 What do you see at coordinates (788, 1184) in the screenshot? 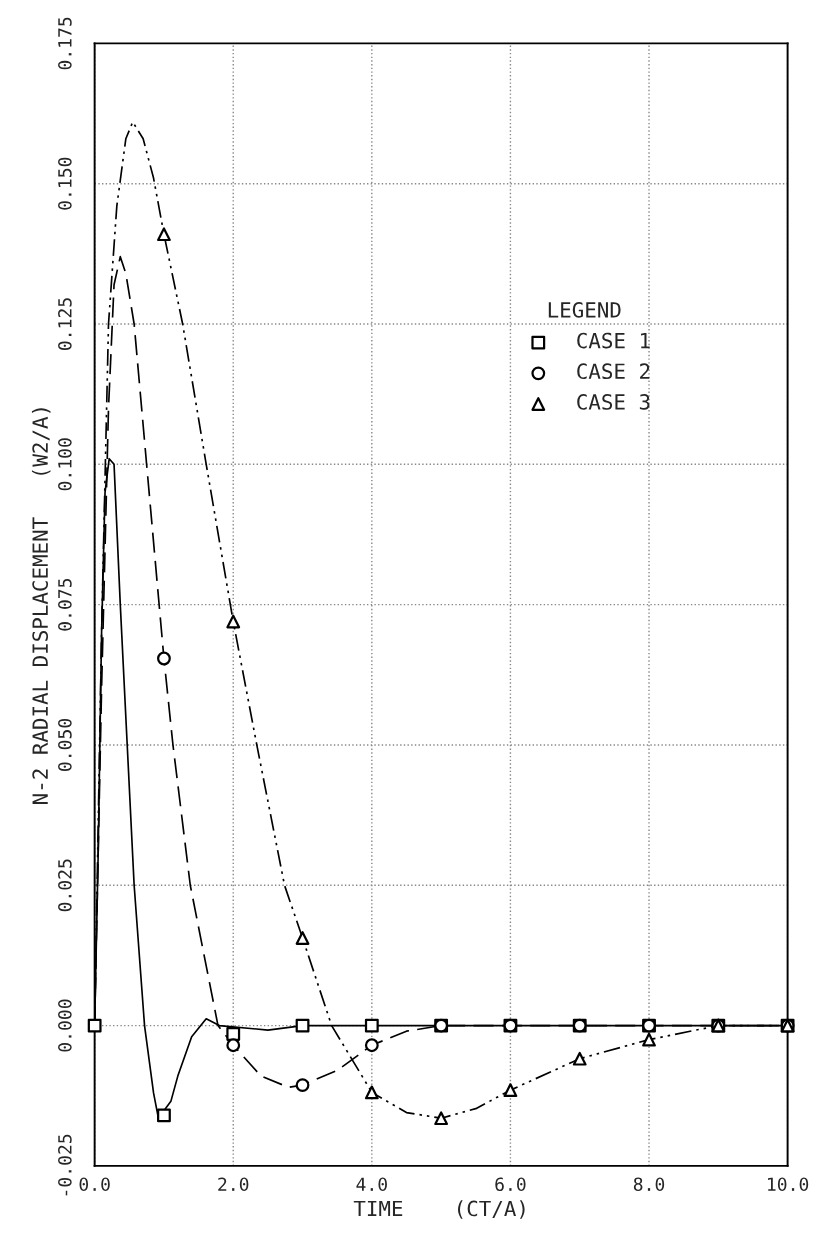
I see `x-tick-label: 10.0` at bounding box center [788, 1184].